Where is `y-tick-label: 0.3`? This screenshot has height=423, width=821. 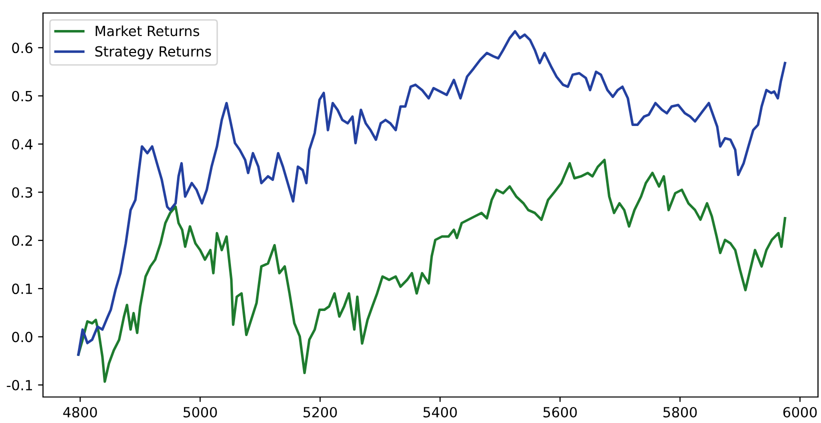 y-tick-label: 0.3 is located at coordinates (22, 192).